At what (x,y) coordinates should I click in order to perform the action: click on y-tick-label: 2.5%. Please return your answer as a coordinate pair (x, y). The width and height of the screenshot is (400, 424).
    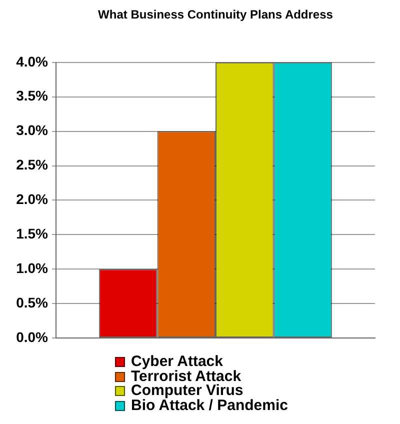
    Looking at the image, I should click on (32, 164).